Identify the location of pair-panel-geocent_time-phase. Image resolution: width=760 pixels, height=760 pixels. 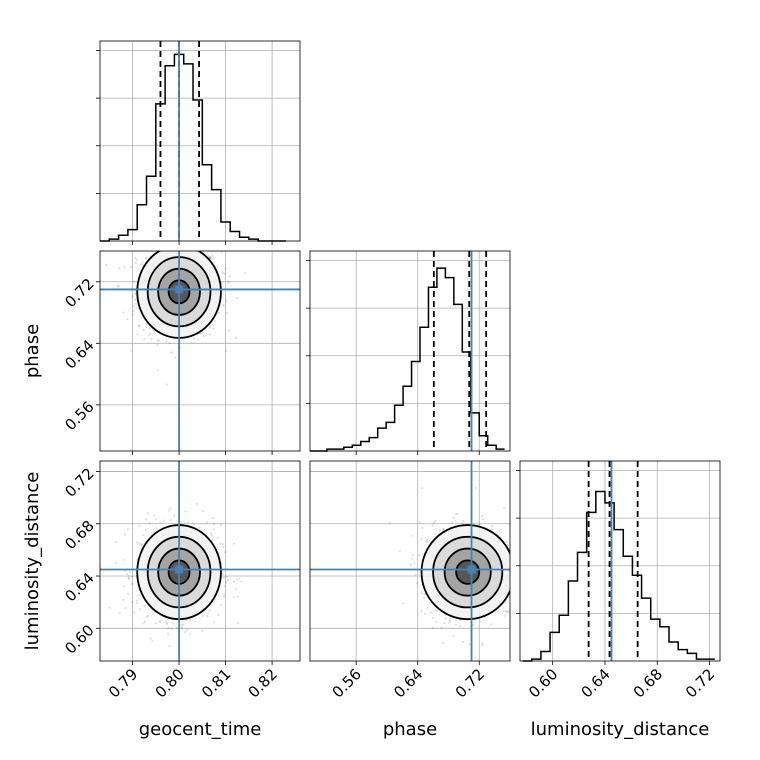
(198, 344).